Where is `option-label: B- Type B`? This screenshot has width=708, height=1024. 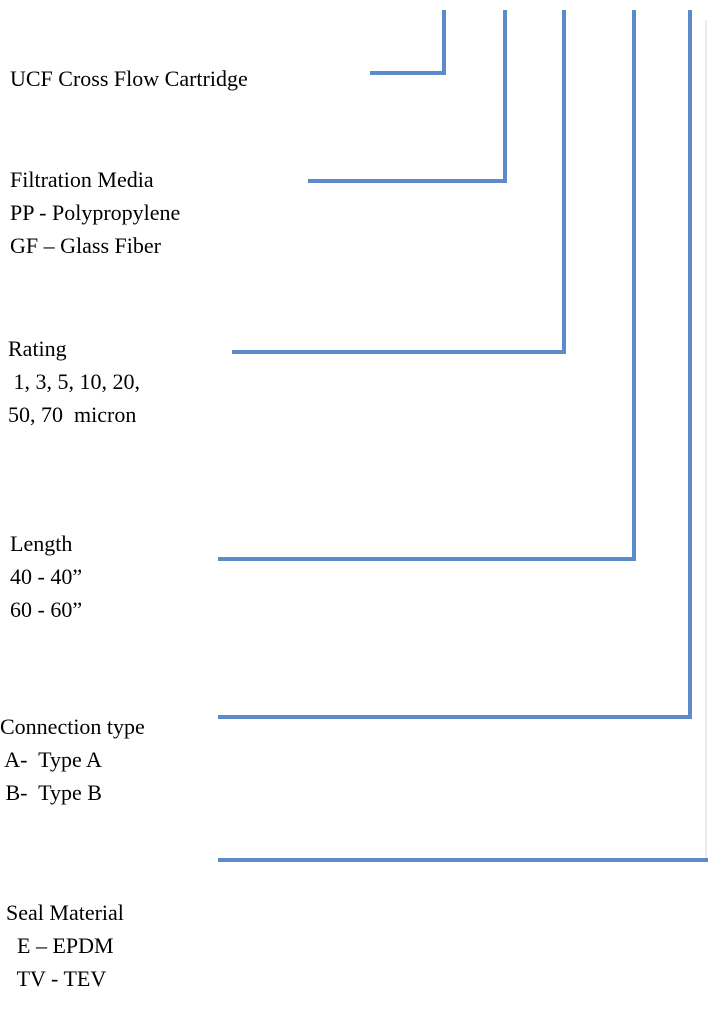 option-label: B- Type B is located at coordinates (51, 792).